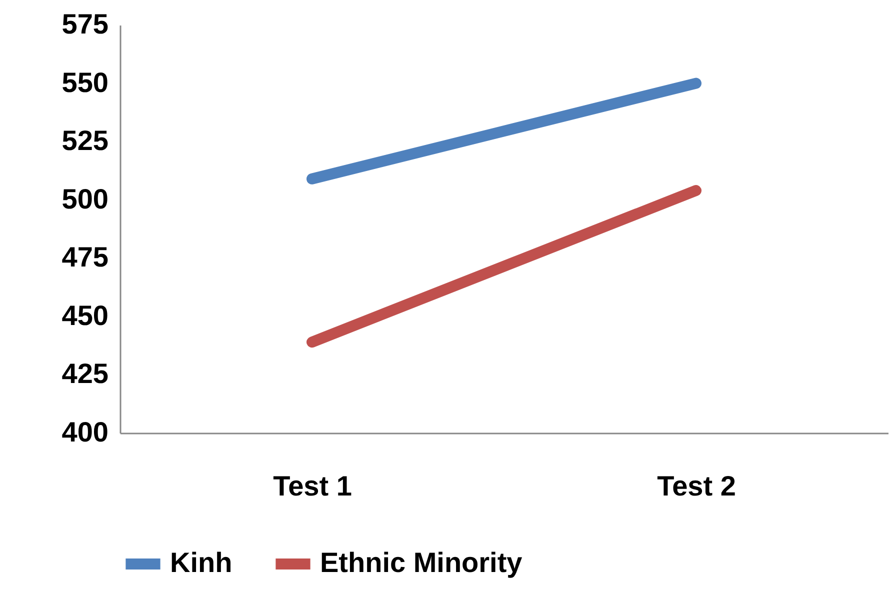 Image resolution: width=891 pixels, height=590 pixels. Describe the element at coordinates (85, 198) in the screenshot. I see `y-tick-label: 500` at that location.